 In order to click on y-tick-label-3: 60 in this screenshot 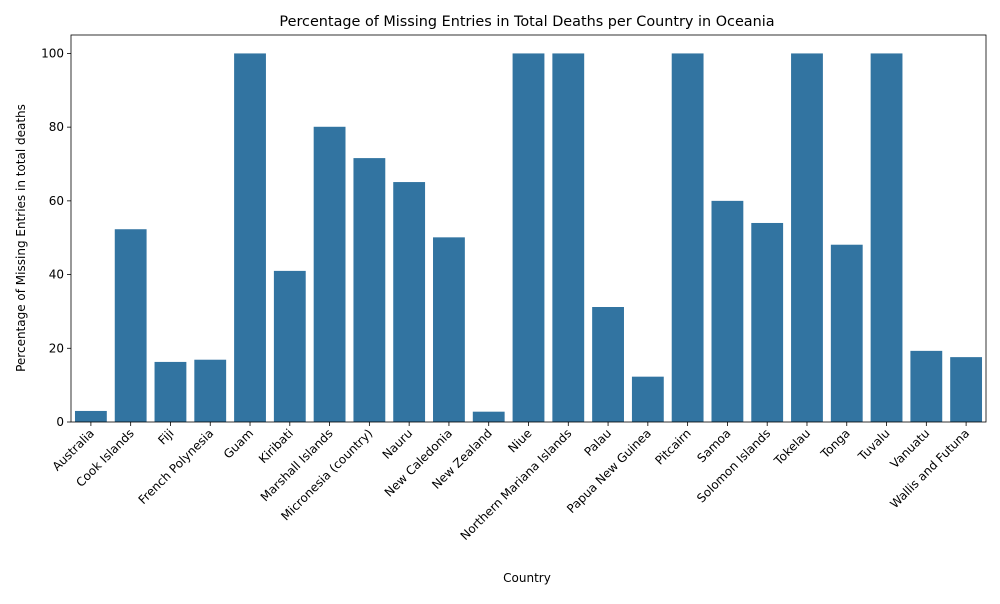, I will do `click(56, 201)`.